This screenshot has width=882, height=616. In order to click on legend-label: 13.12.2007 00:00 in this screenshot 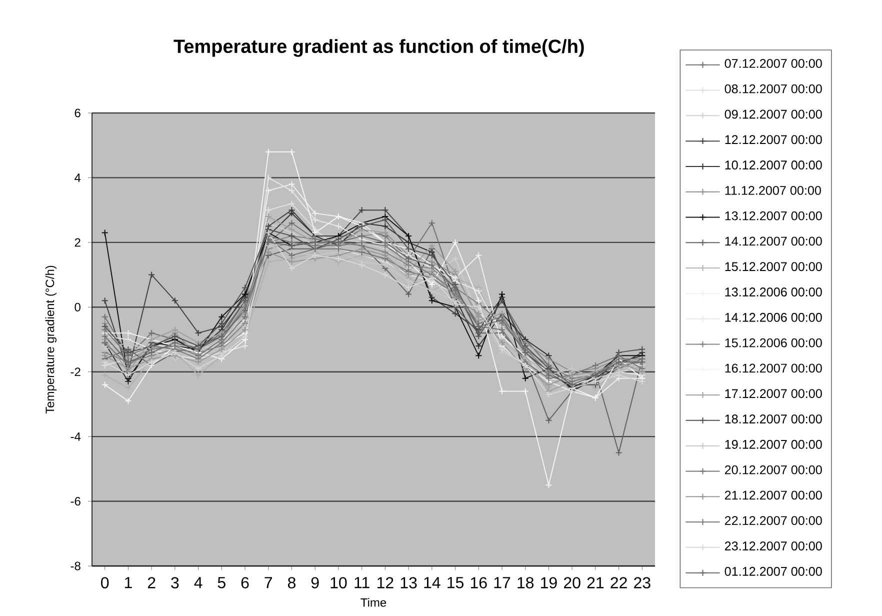, I will do `click(773, 215)`.